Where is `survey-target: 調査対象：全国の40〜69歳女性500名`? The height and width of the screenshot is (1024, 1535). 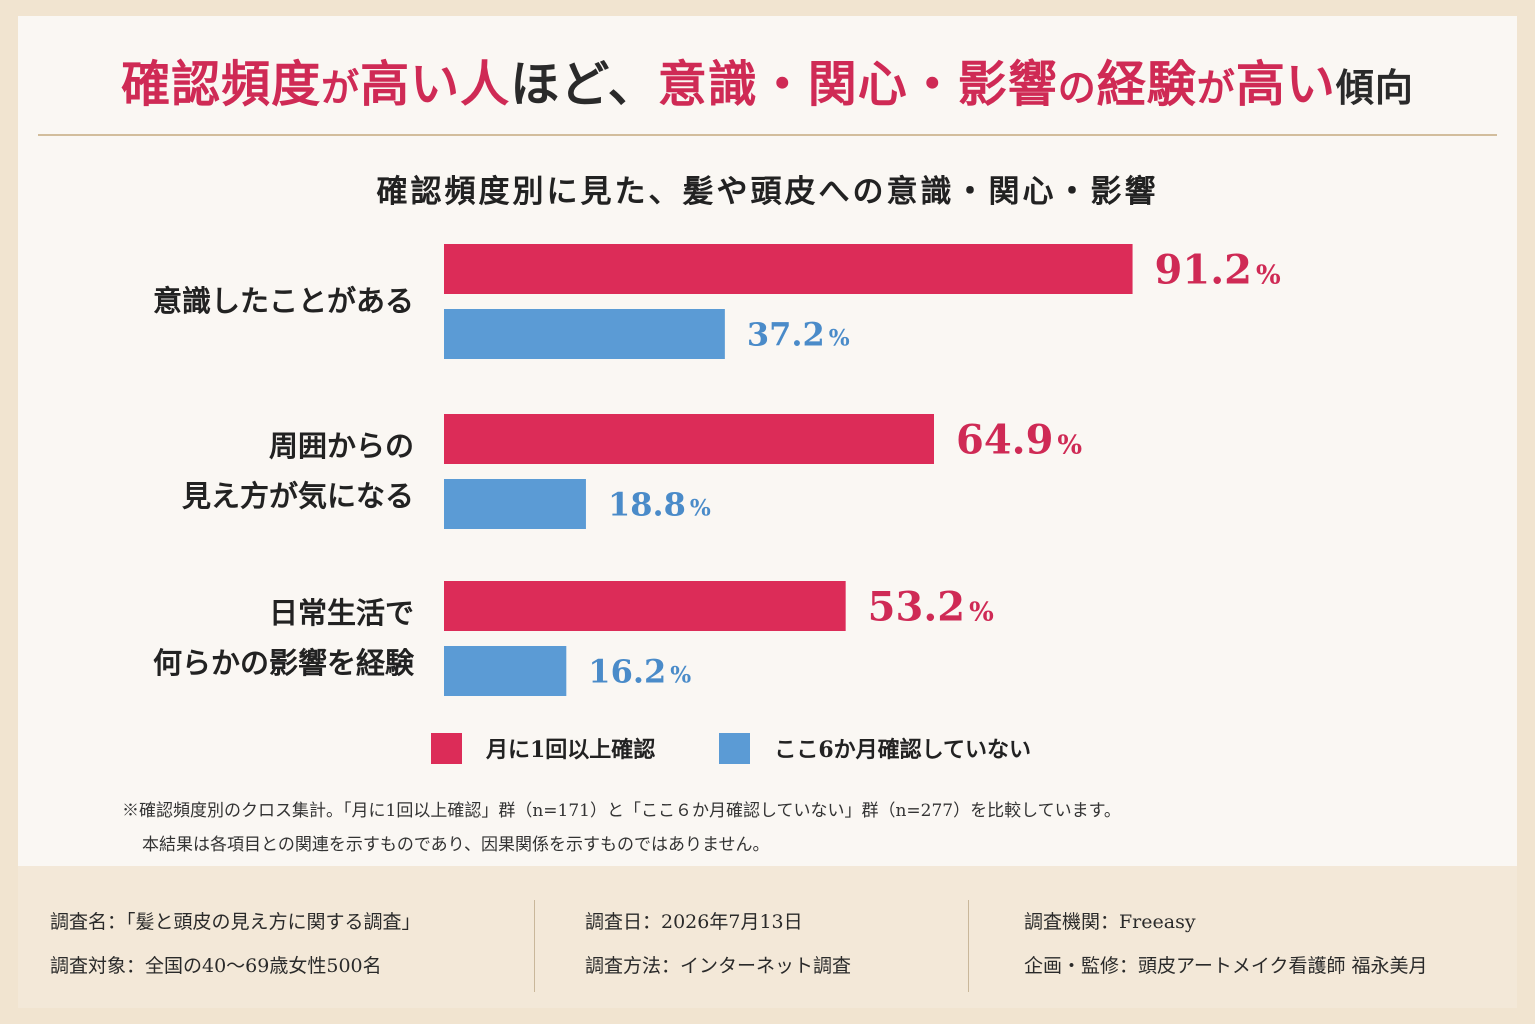 survey-target: 調査対象：全国の40〜69歳女性500名 is located at coordinates (216, 966).